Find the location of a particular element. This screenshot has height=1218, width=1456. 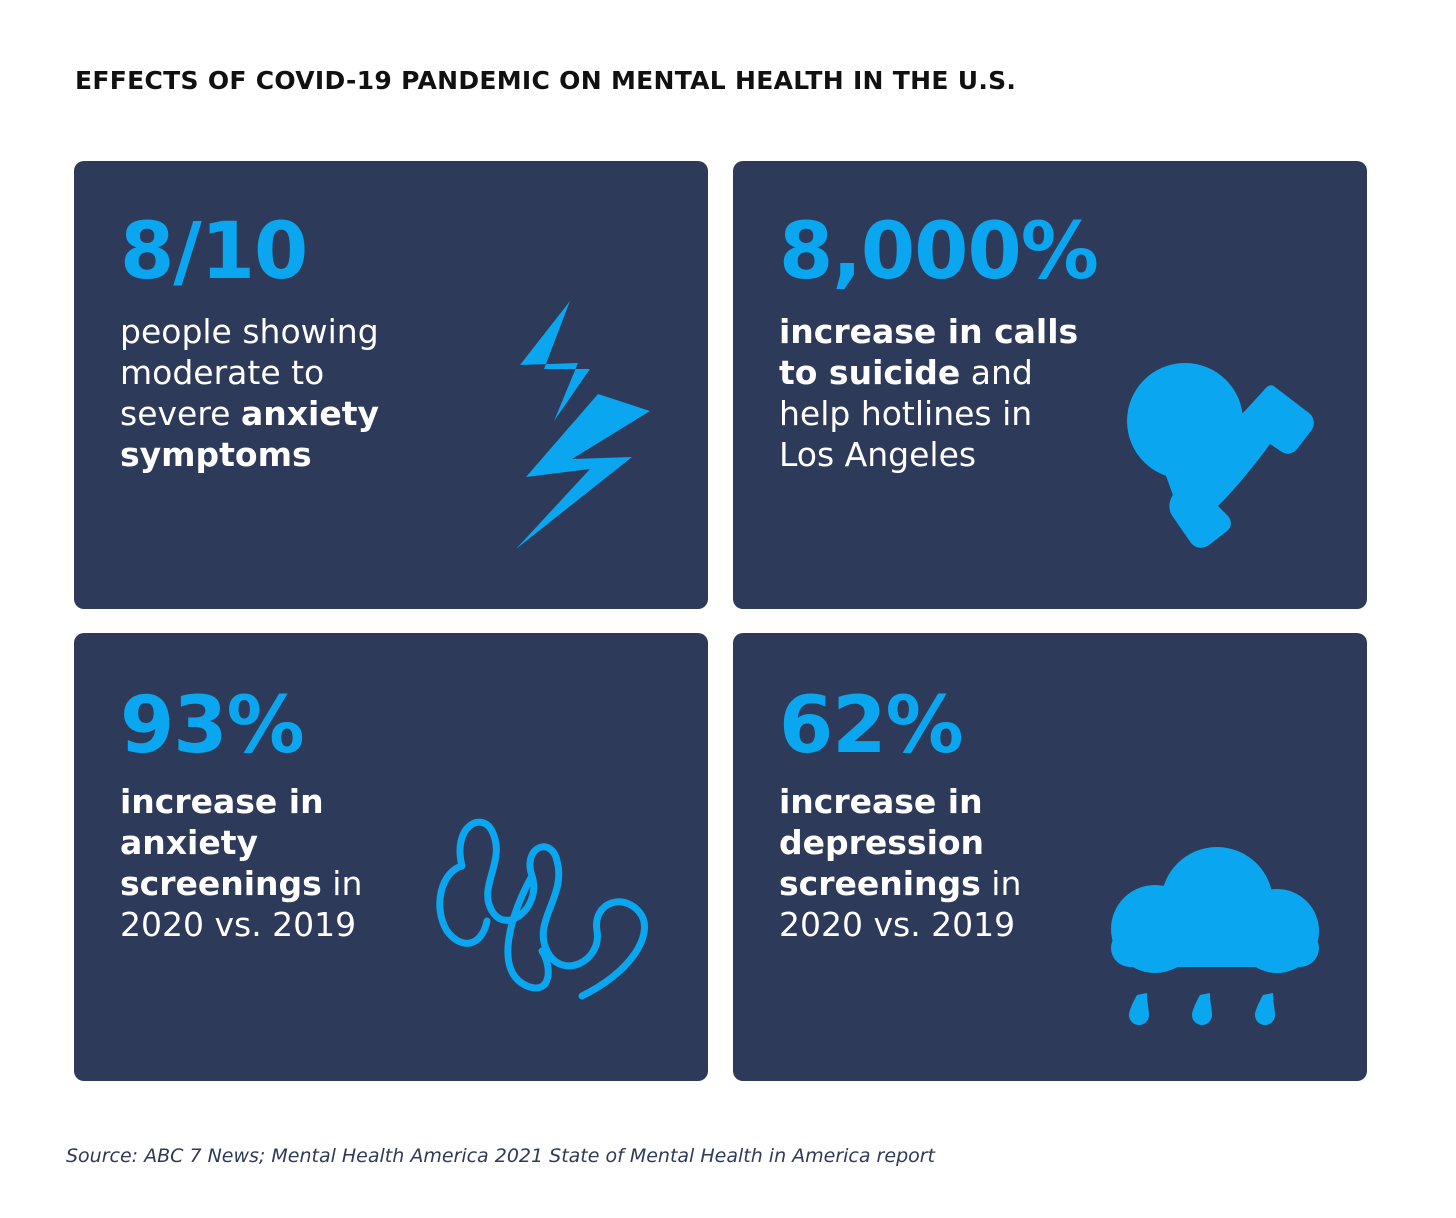

desc-line: Los Angeles is located at coordinates (878, 454).